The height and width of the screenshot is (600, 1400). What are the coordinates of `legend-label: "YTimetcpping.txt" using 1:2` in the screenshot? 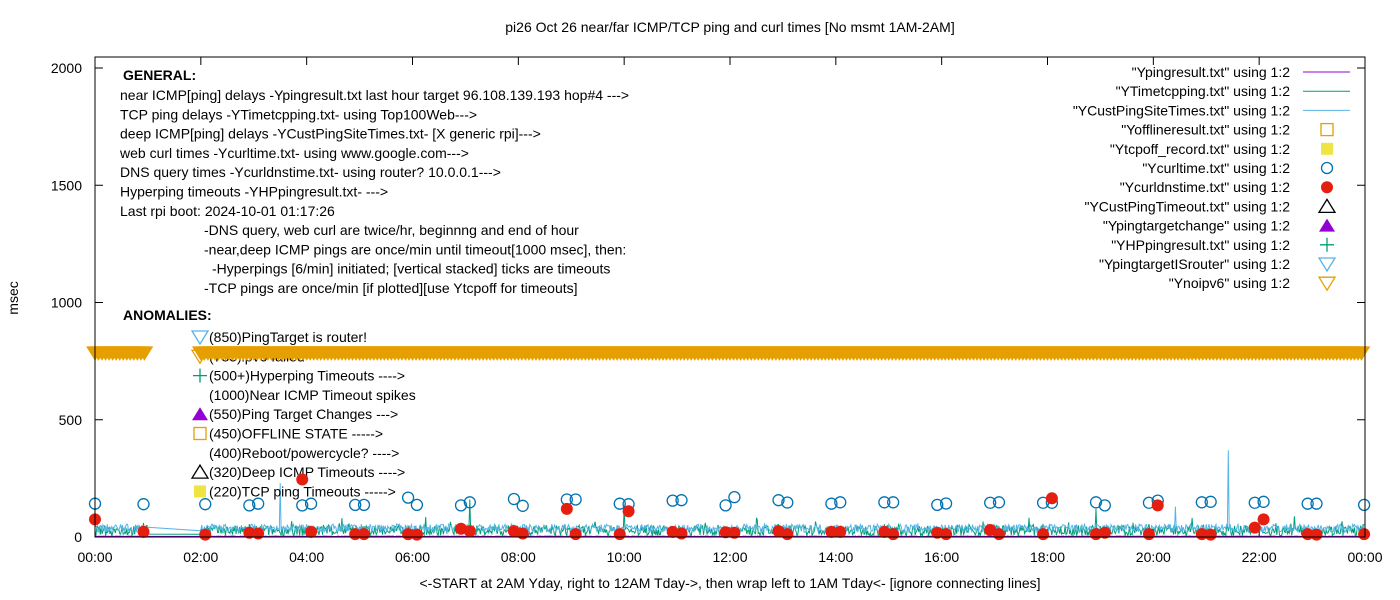 It's located at (1203, 91).